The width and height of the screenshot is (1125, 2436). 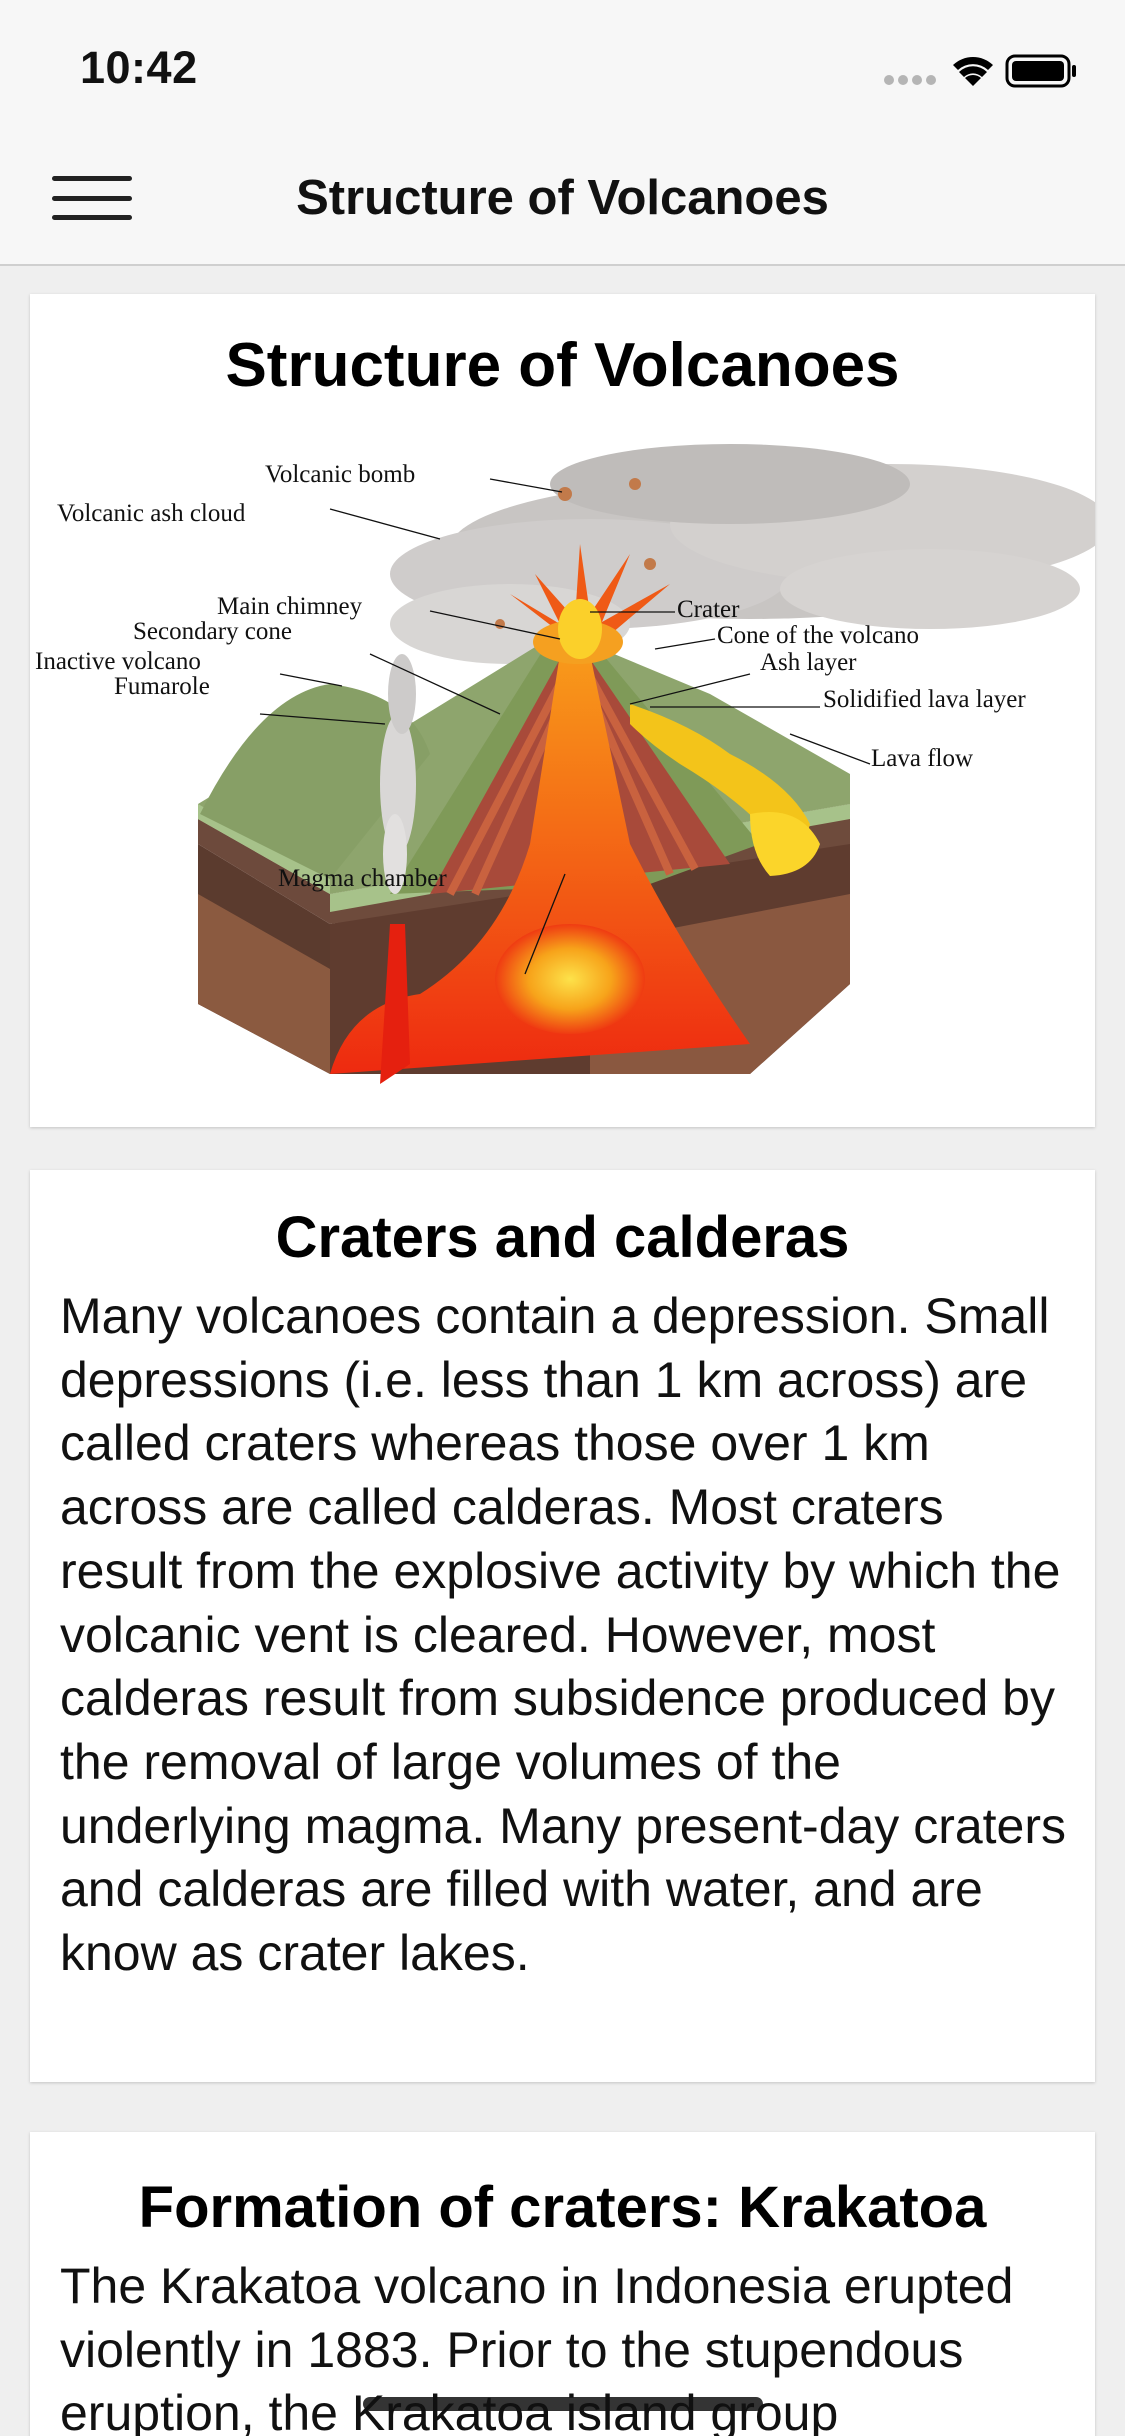 I want to click on hamburger-menu-icon, so click(x=92, y=198).